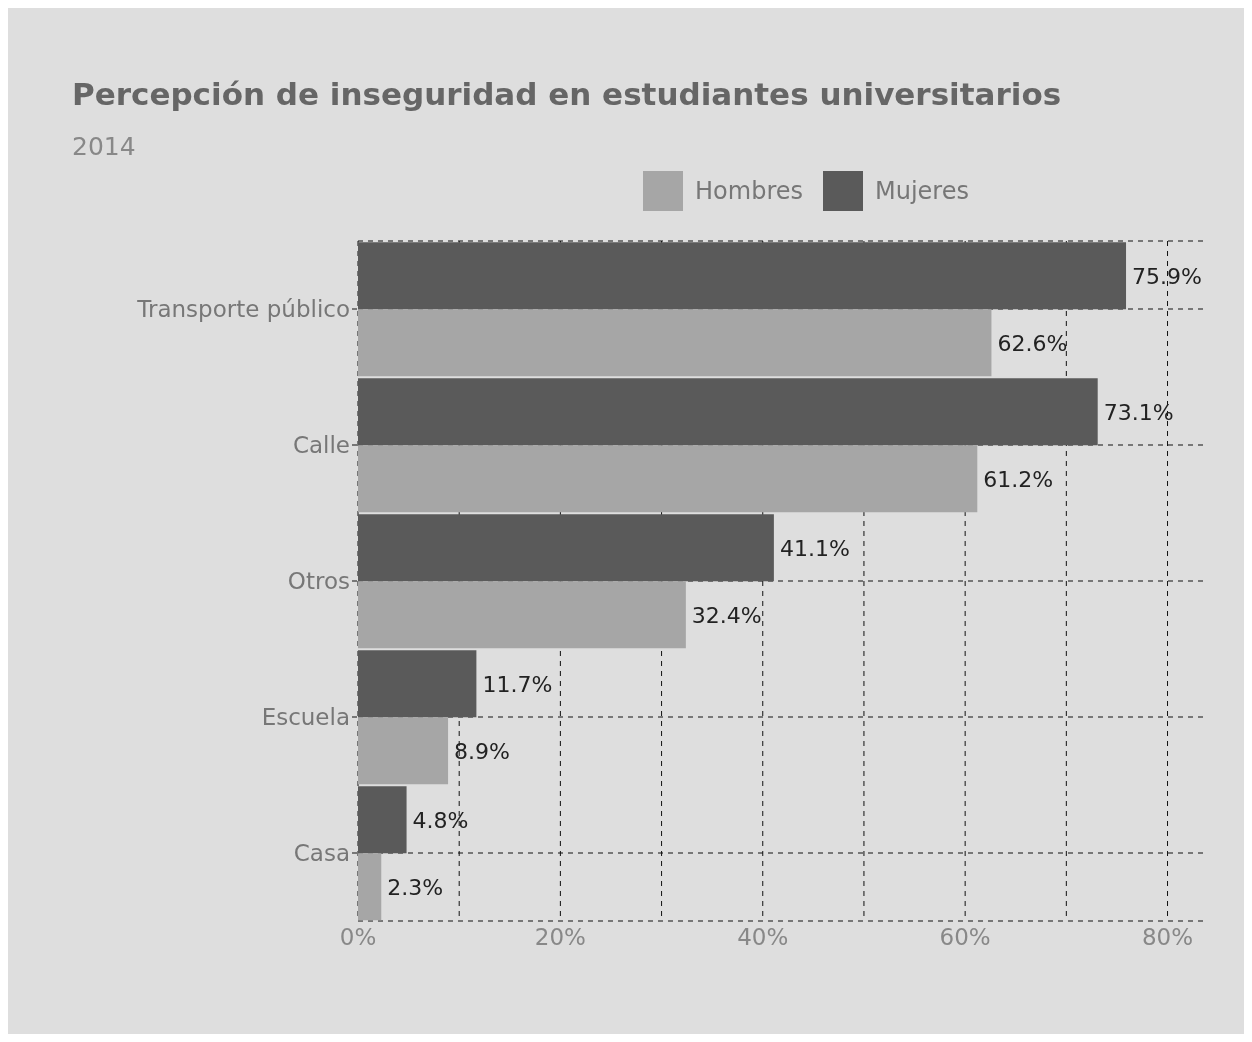 The image size is (1252, 1042). I want to click on y-tick-label: Escuela, so click(305, 717).